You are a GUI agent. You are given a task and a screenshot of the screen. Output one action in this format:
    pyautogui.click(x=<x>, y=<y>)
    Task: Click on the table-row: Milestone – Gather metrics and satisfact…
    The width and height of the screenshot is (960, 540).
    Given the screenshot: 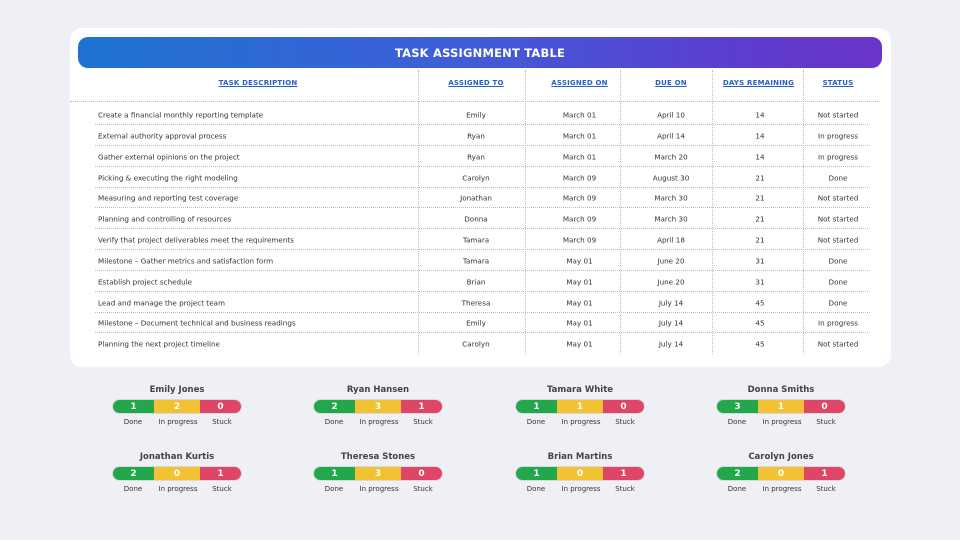 What is the action you would take?
    pyautogui.click(x=475, y=260)
    